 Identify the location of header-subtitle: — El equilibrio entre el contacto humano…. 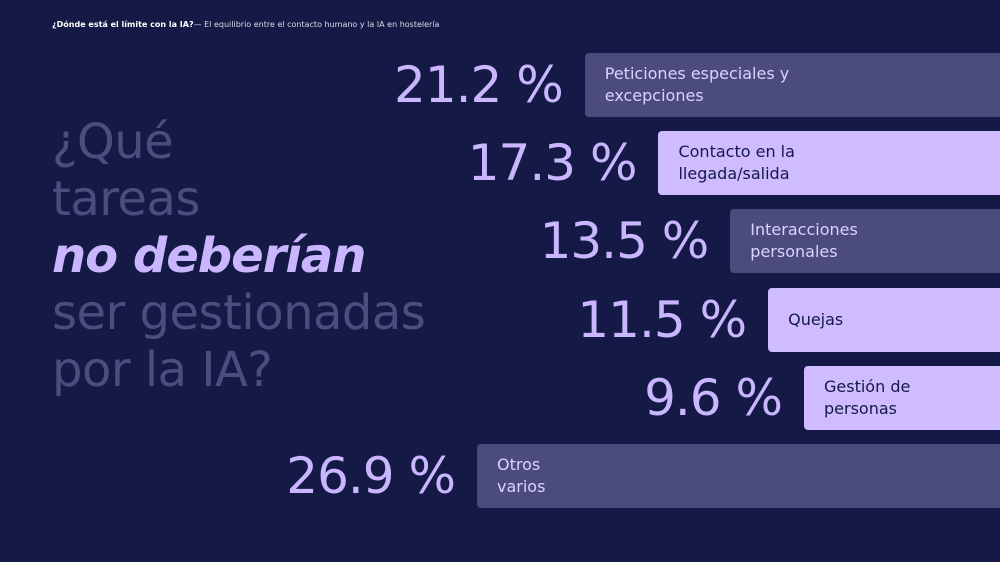
(316, 24).